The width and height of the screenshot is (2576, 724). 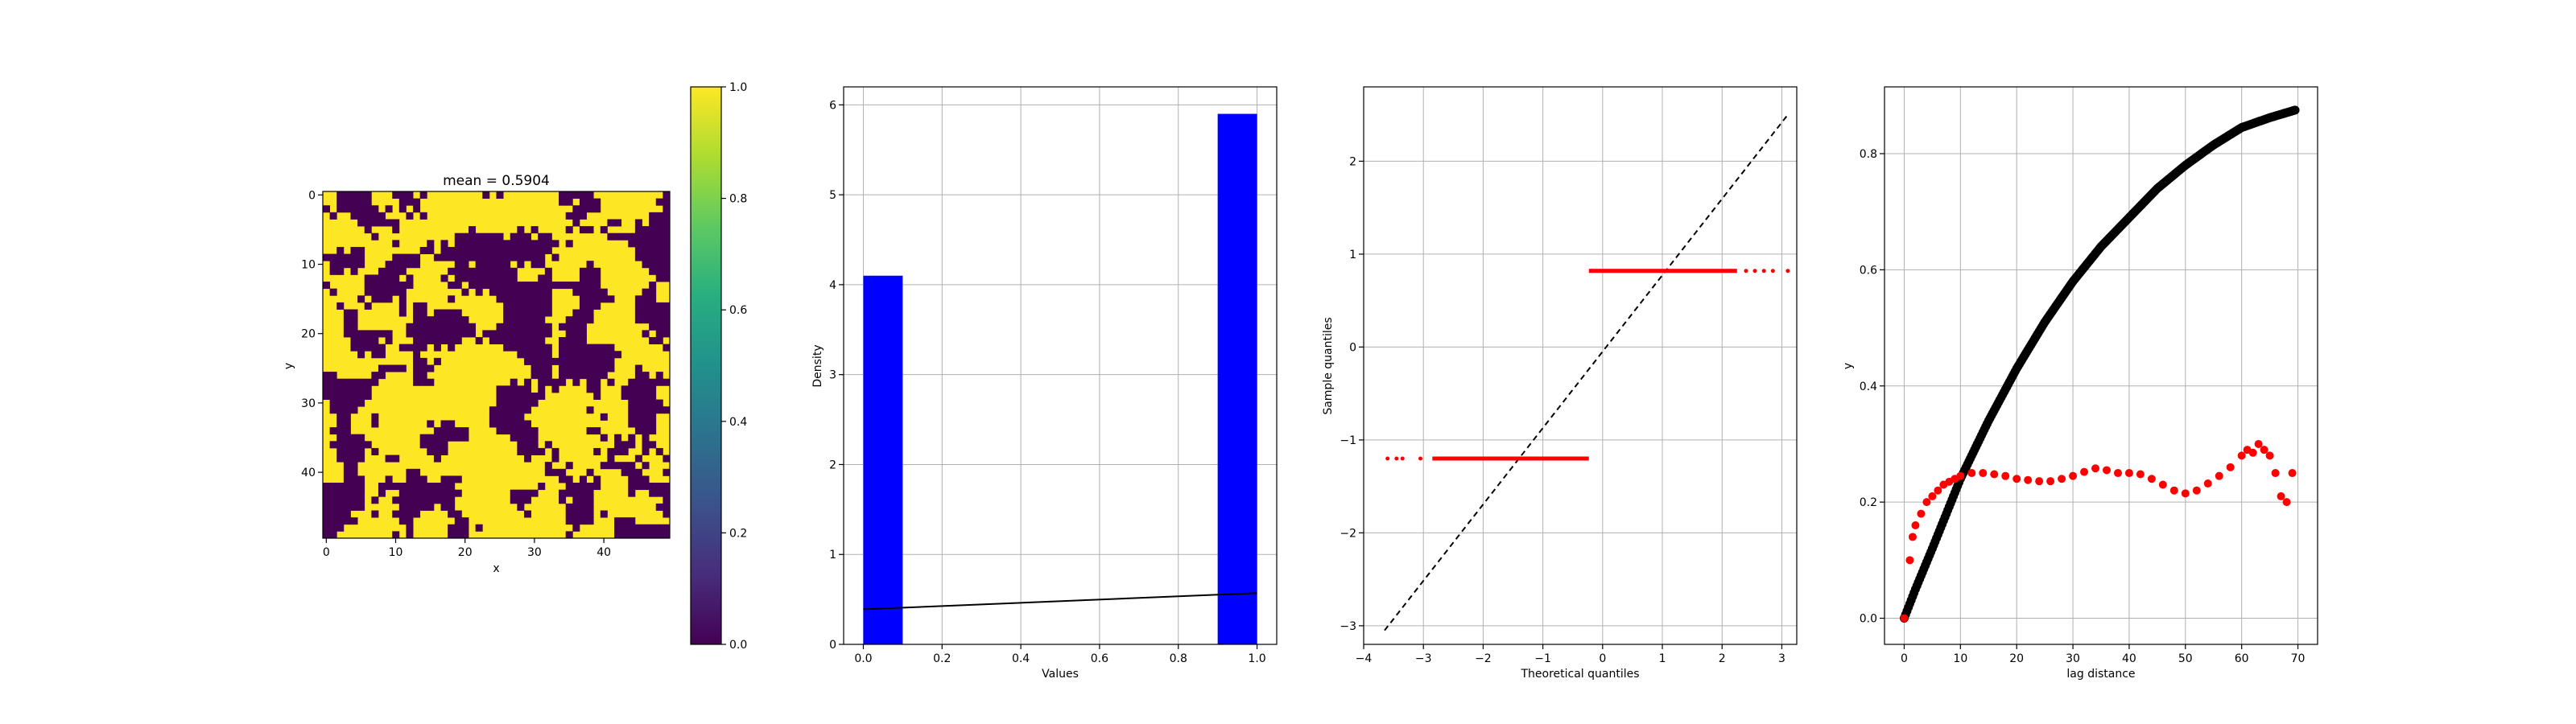 What do you see at coordinates (1586, 372) in the screenshot?
I see `qqplot-reference-line` at bounding box center [1586, 372].